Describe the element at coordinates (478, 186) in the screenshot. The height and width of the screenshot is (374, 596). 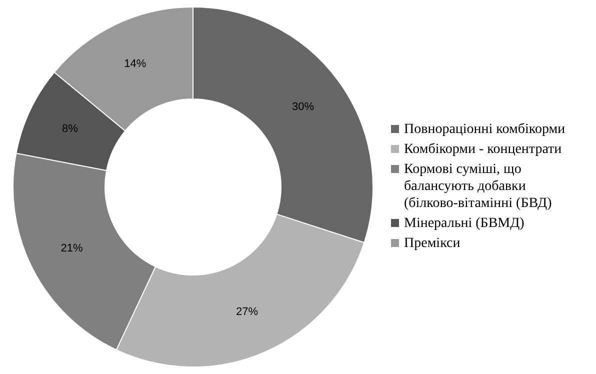
I see `legend-label: Кормові суміші, що балансують добавки (білково-вітамінні (БВД)` at that location.